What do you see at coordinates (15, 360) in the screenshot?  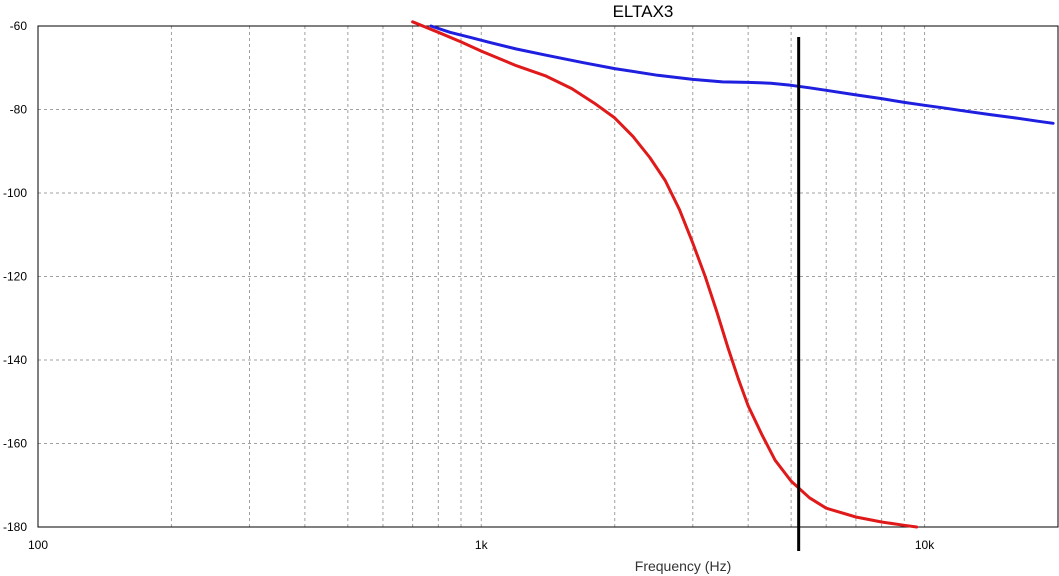 I see `y-tick-label: -140` at bounding box center [15, 360].